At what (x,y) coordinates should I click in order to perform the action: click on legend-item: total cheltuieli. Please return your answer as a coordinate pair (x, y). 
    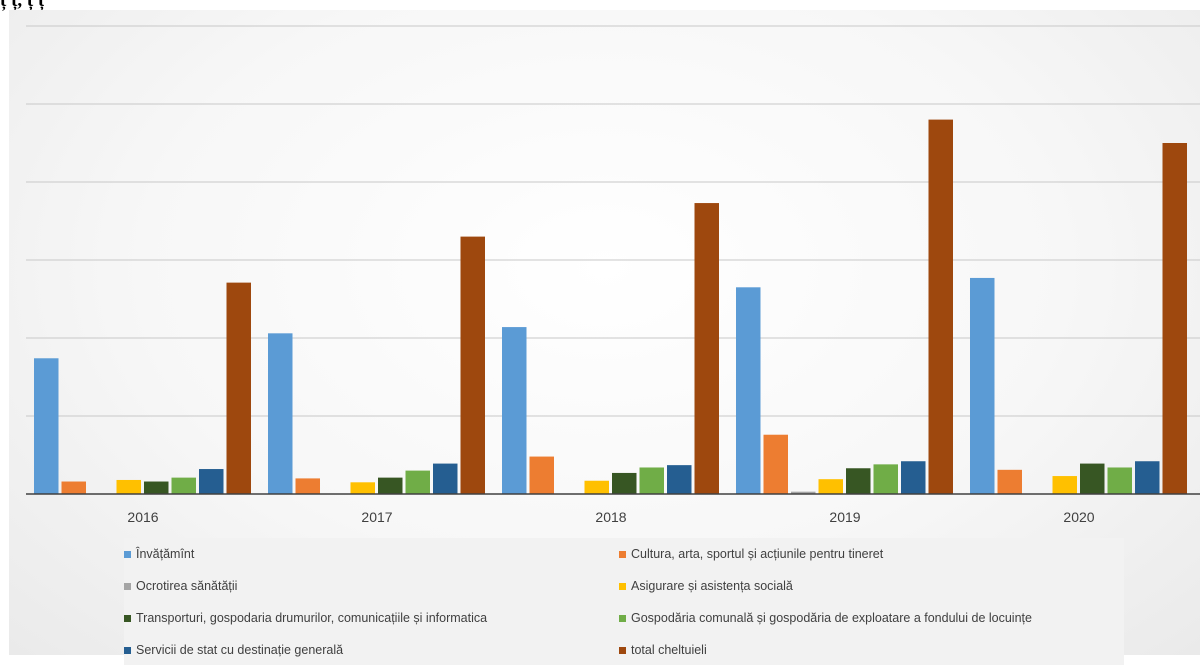
    Looking at the image, I should click on (871, 650).